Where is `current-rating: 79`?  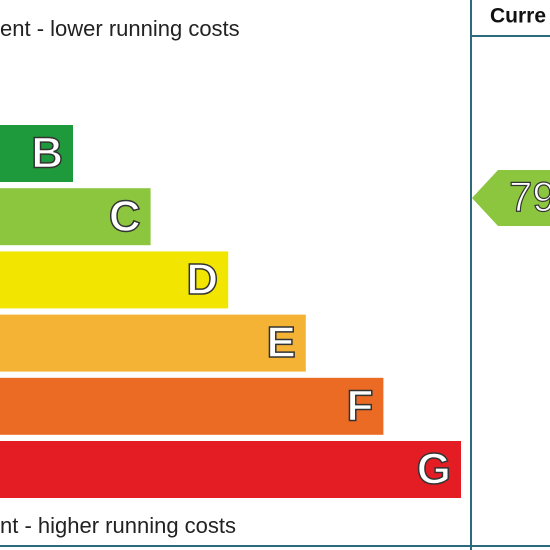 current-rating: 79 is located at coordinates (511, 198).